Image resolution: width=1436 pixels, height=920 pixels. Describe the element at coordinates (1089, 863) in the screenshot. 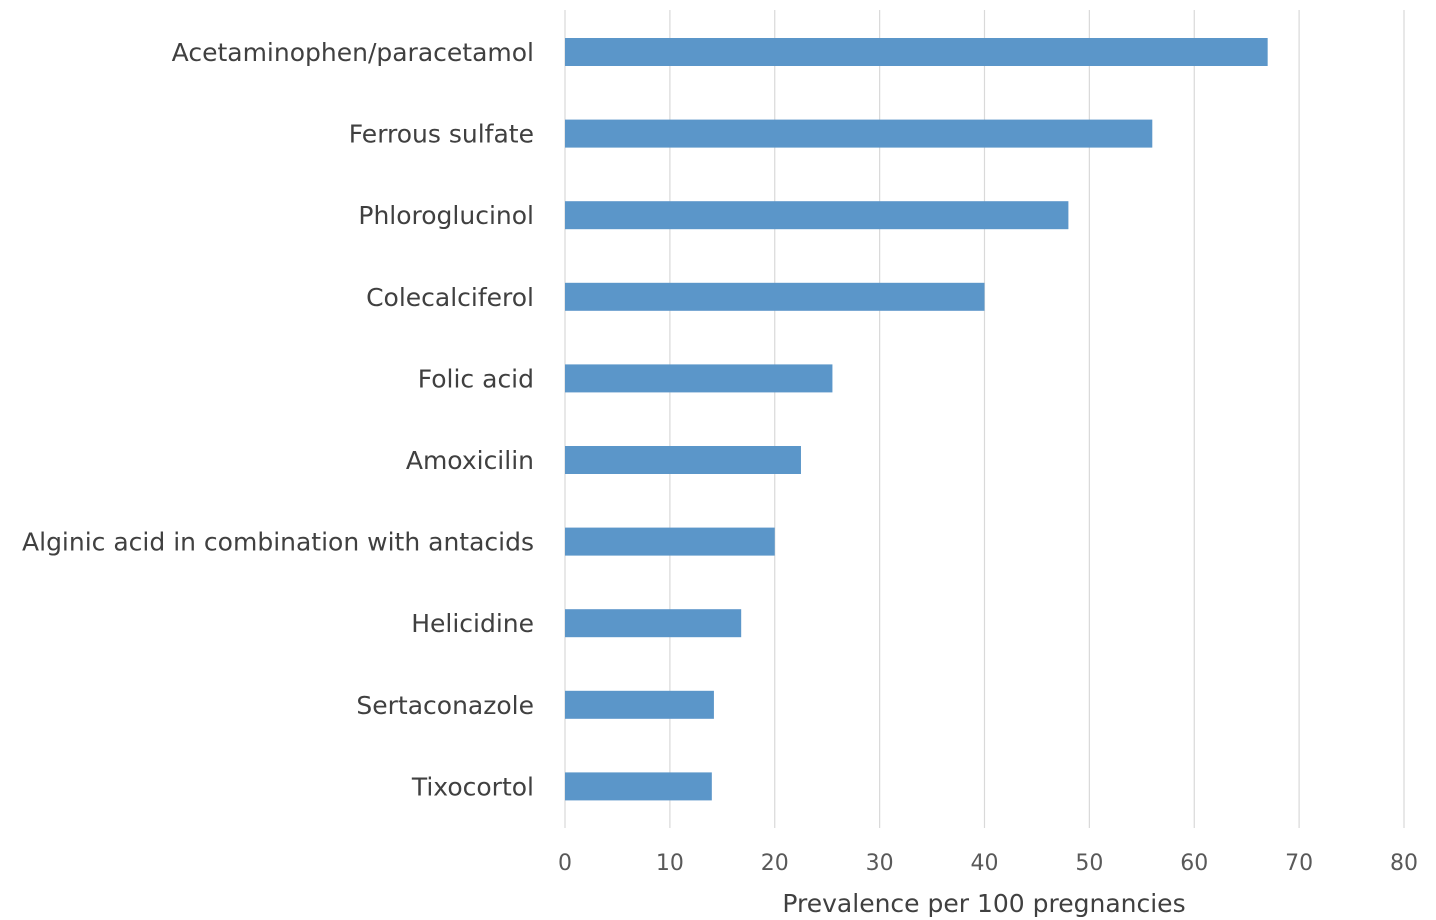

I see `x-tick-label-50: 50` at that location.